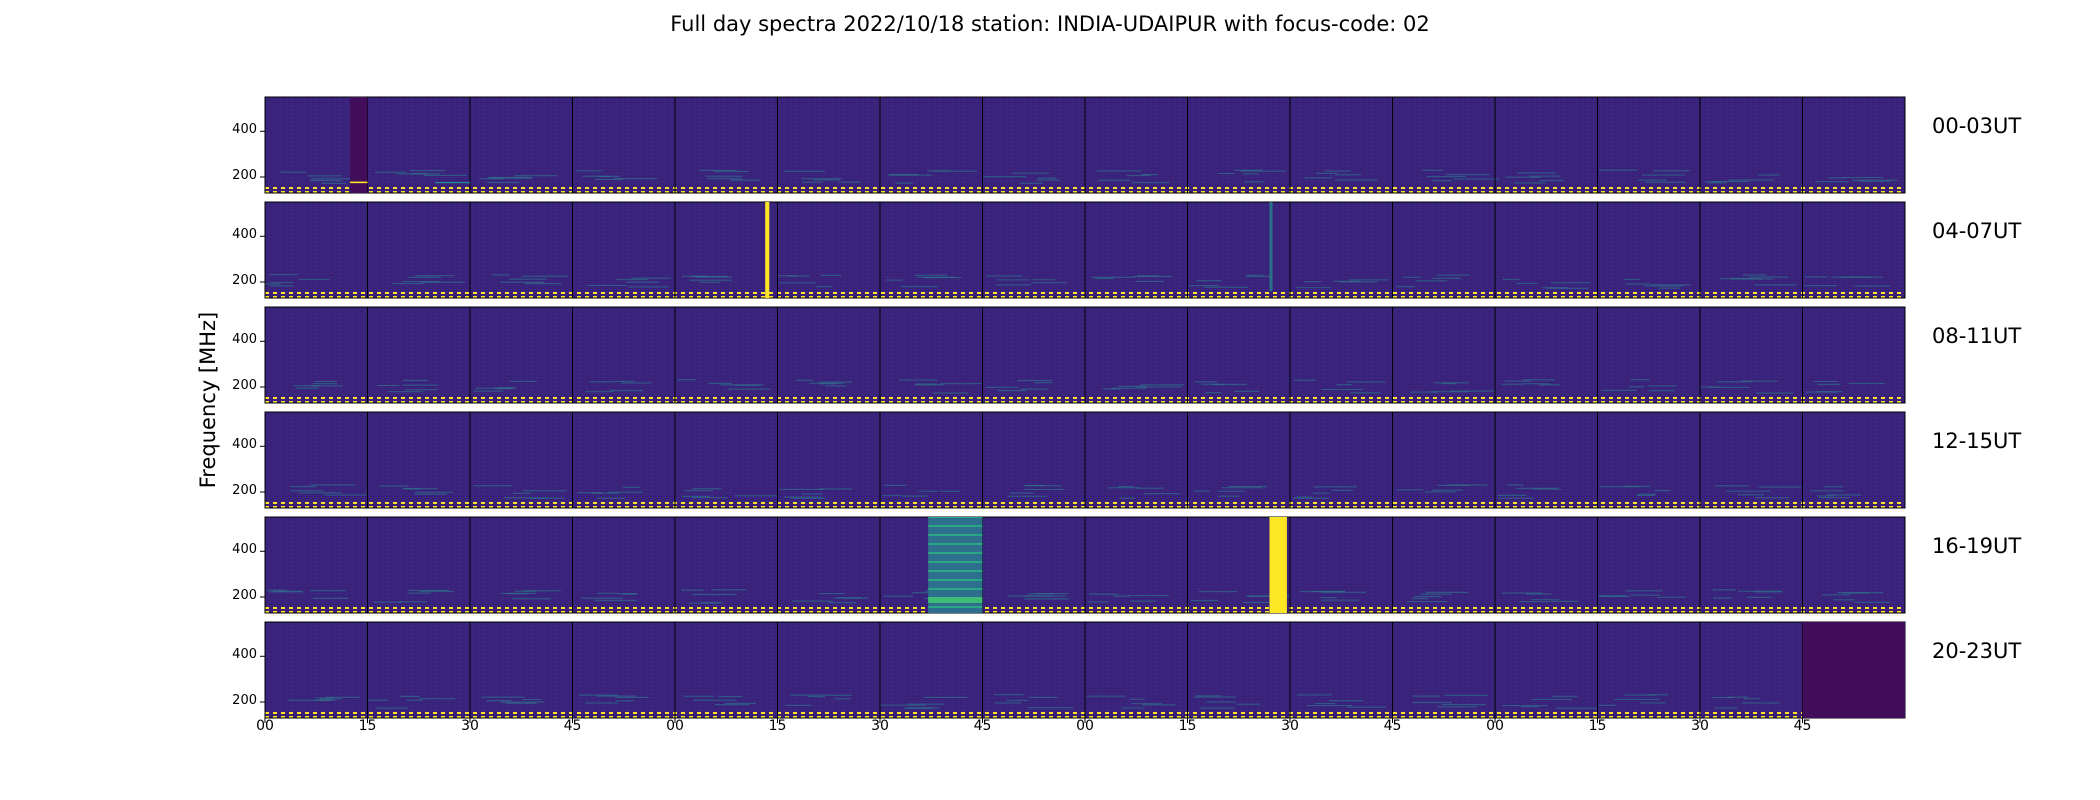  What do you see at coordinates (767, 250) in the screenshot?
I see `spectral-feature-bright-vertical` at bounding box center [767, 250].